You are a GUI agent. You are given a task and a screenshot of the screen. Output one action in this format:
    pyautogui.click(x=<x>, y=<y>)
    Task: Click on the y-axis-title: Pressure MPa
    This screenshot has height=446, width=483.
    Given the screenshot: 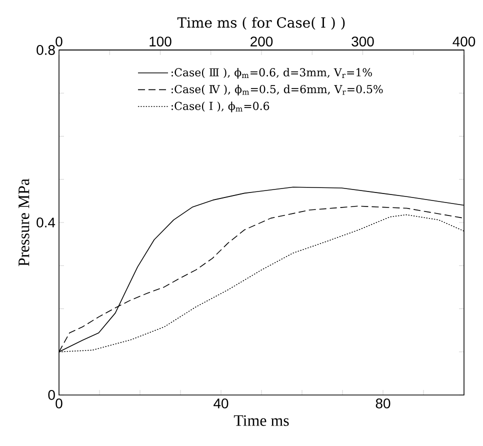 What is the action you would take?
    pyautogui.click(x=24, y=222)
    